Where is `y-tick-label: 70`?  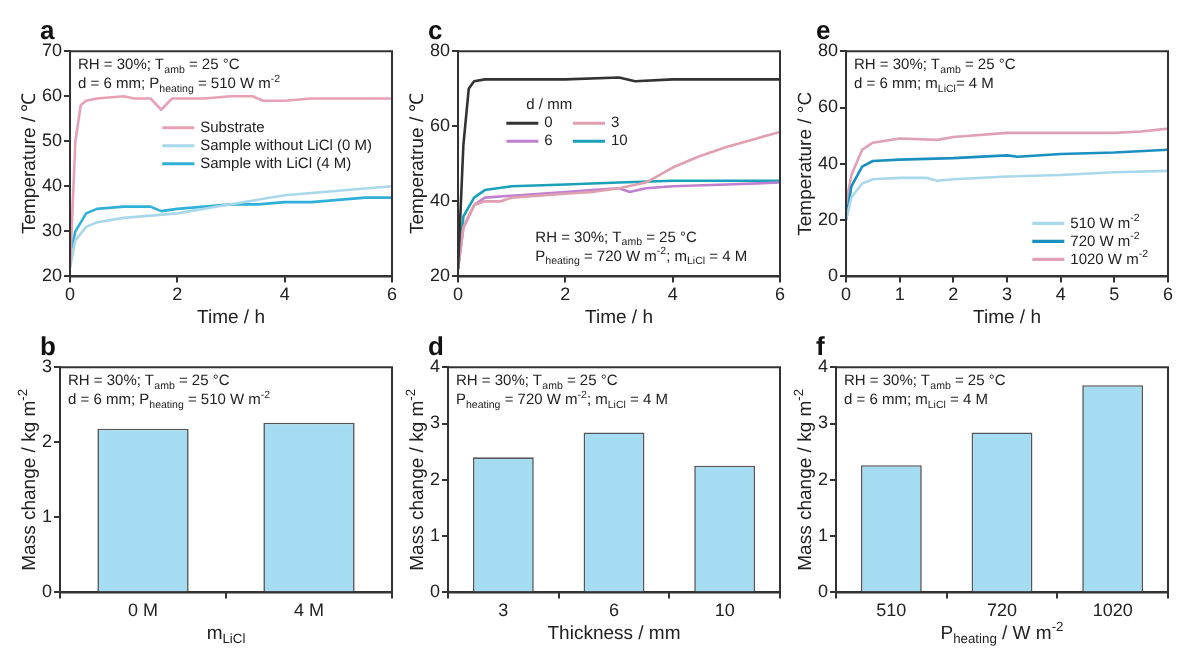 y-tick-label: 70 is located at coordinates (52, 50).